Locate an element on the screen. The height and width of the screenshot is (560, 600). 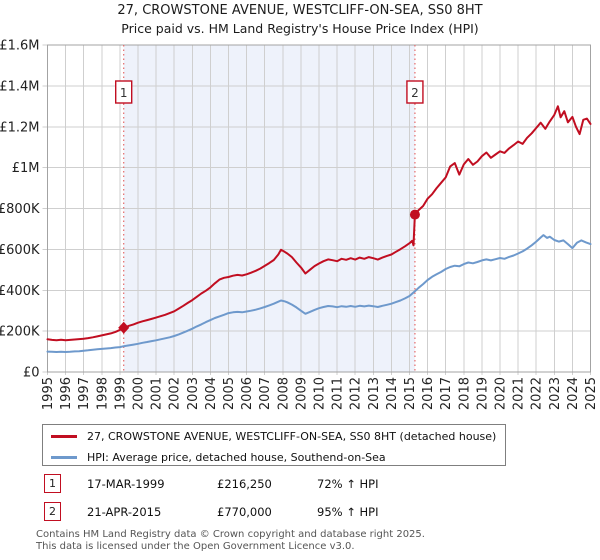
y-tick-label: £200K is located at coordinates (20, 332).